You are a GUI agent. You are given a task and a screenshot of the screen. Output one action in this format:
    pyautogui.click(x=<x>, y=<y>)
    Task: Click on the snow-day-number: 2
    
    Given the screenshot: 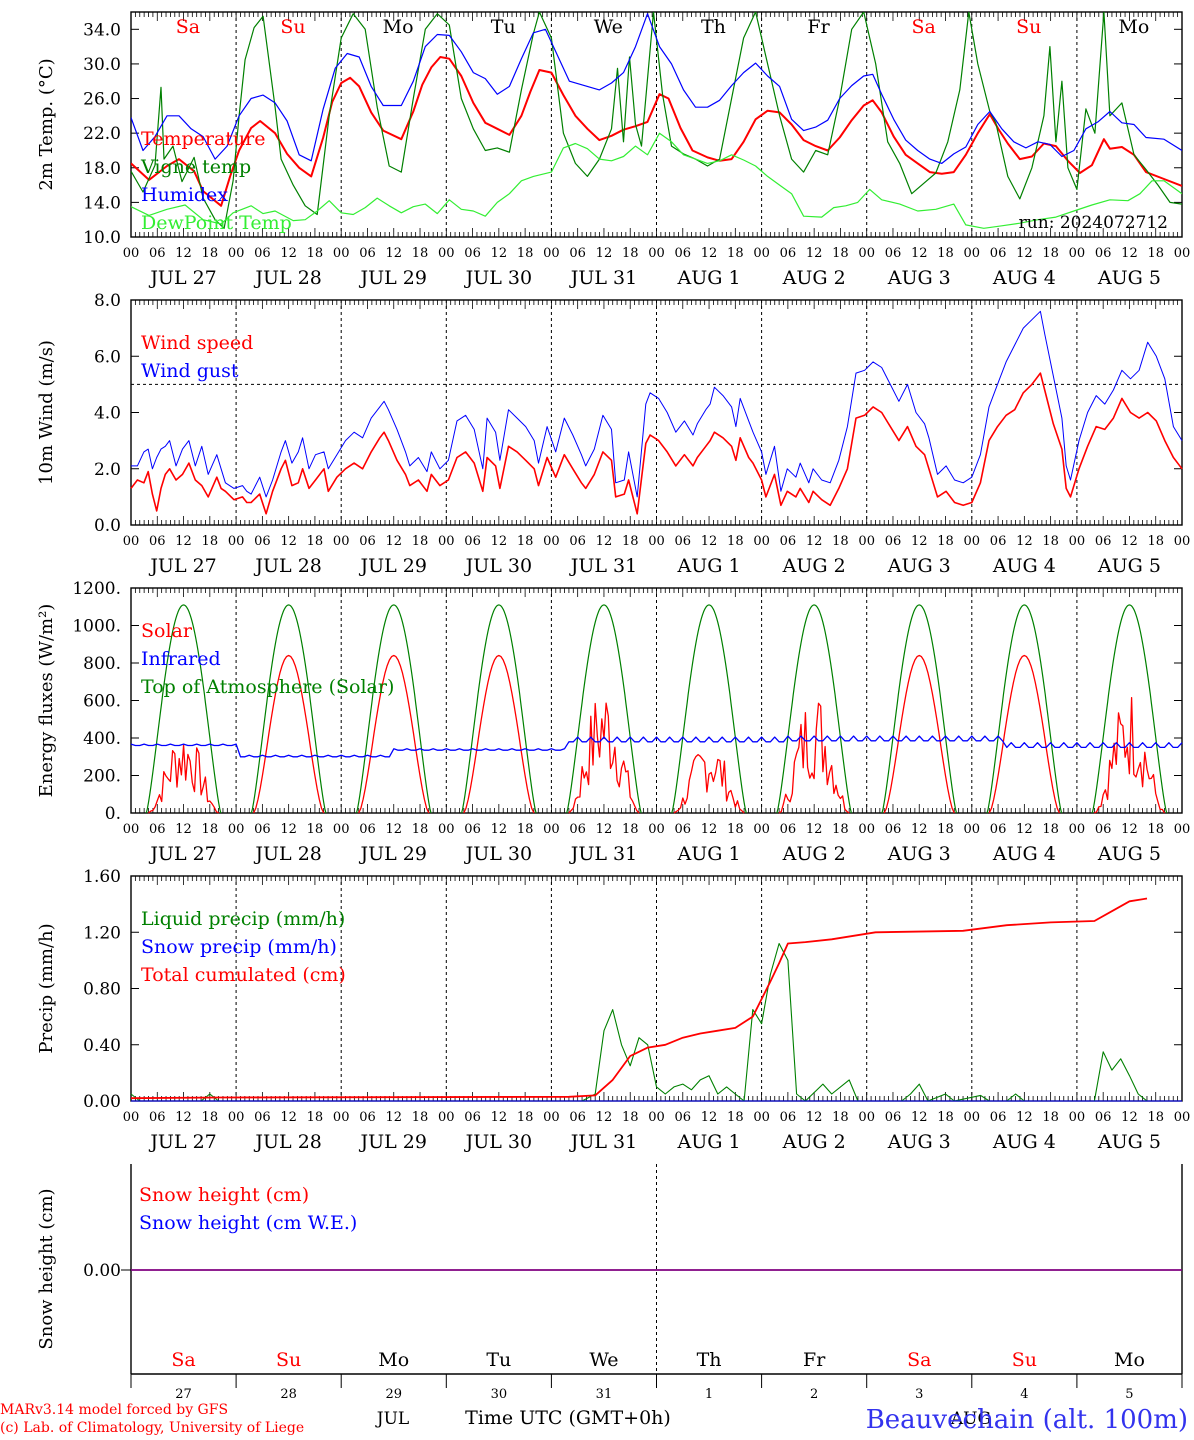 What is the action you would take?
    pyautogui.click(x=814, y=1394)
    